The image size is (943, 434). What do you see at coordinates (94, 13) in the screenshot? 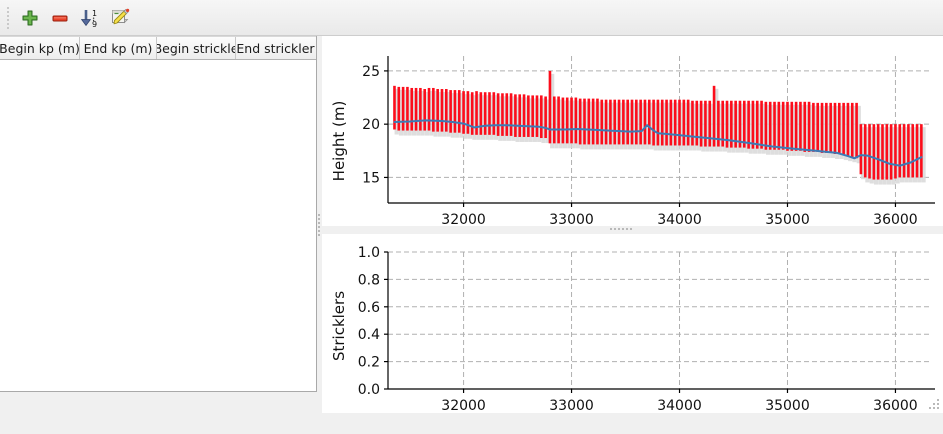
I see `svg-text: 1` at bounding box center [94, 13].